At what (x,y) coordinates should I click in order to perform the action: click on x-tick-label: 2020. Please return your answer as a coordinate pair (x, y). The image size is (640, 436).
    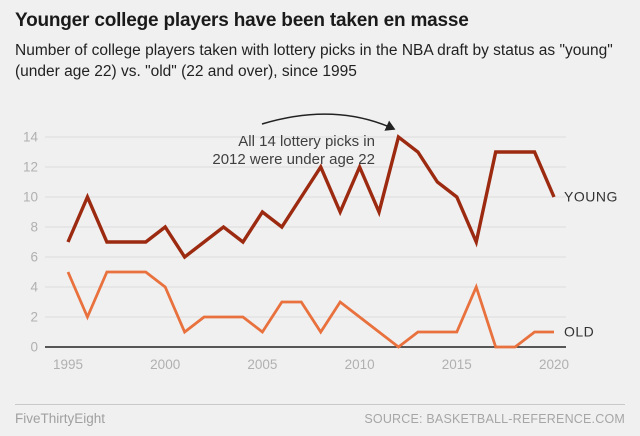
    Looking at the image, I should click on (554, 364).